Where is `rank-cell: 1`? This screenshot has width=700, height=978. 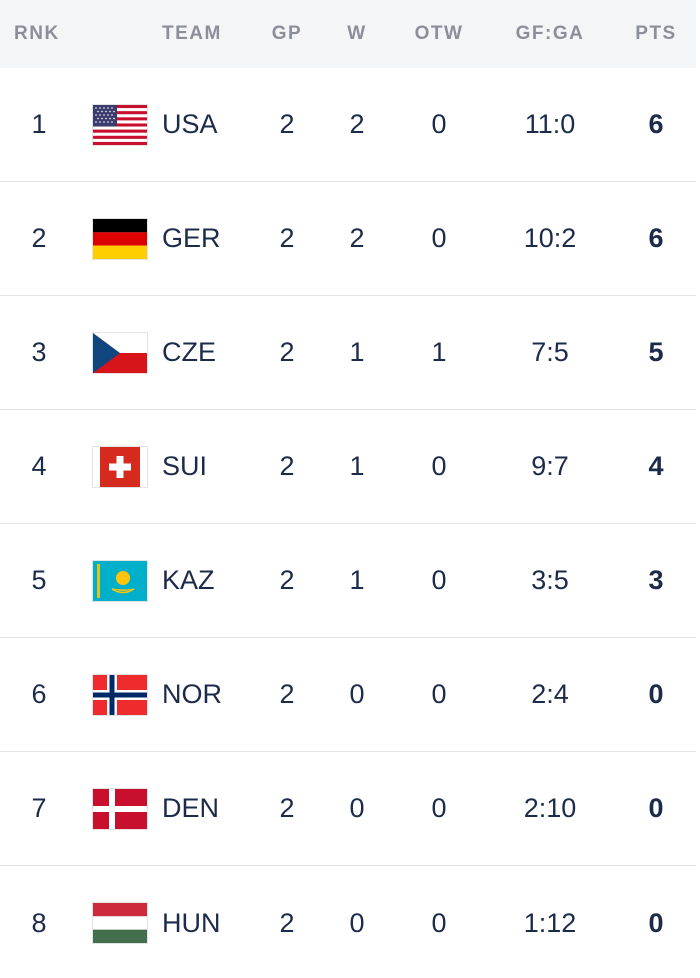 rank-cell: 1 is located at coordinates (39, 124).